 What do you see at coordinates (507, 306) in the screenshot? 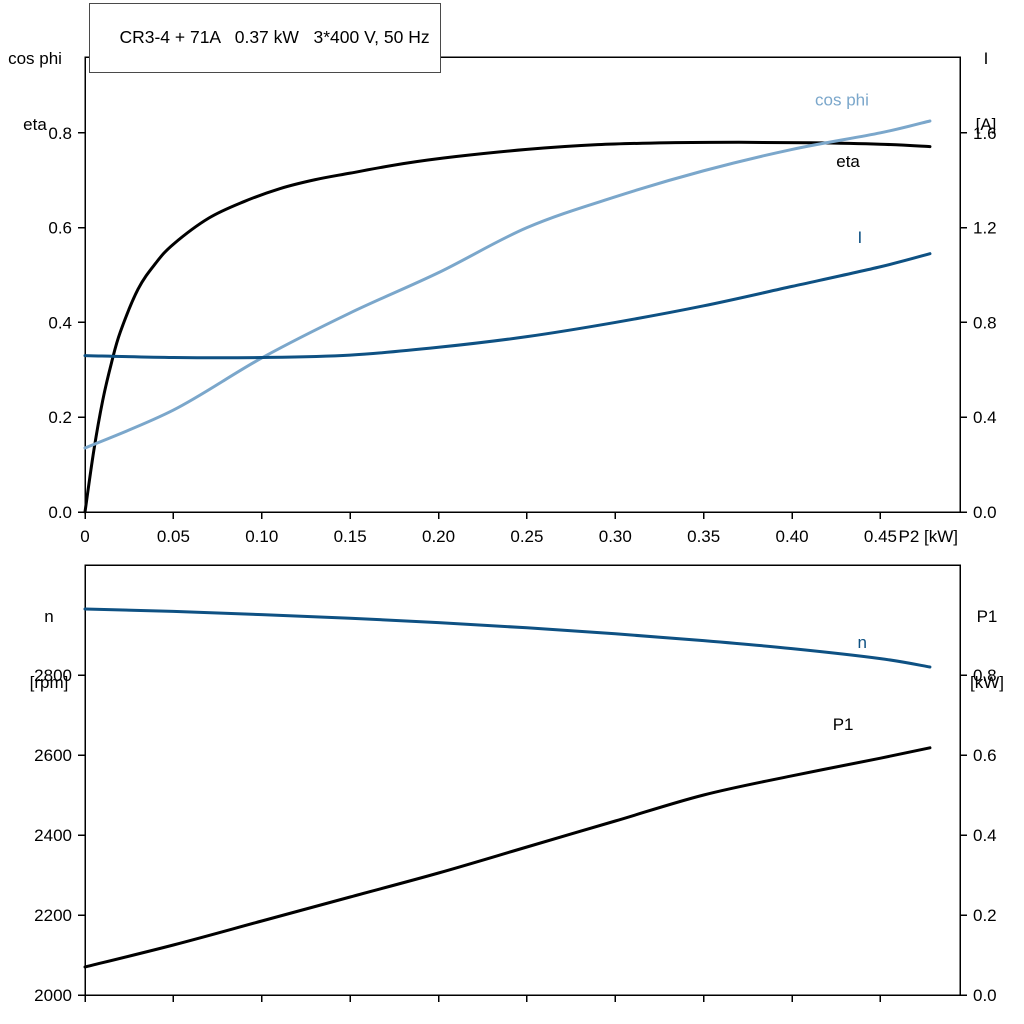
I see `series-I-curve` at bounding box center [507, 306].